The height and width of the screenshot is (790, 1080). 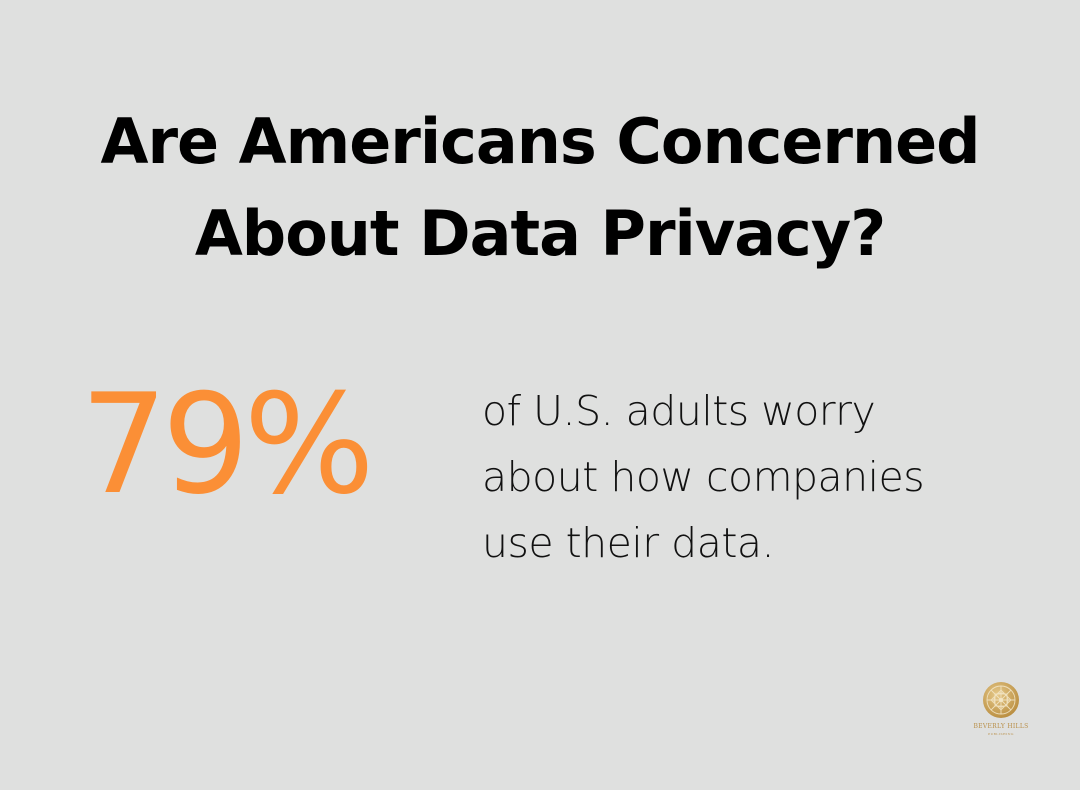 What do you see at coordinates (1001, 726) in the screenshot?
I see `logo-name: BEVERLY HILLS` at bounding box center [1001, 726].